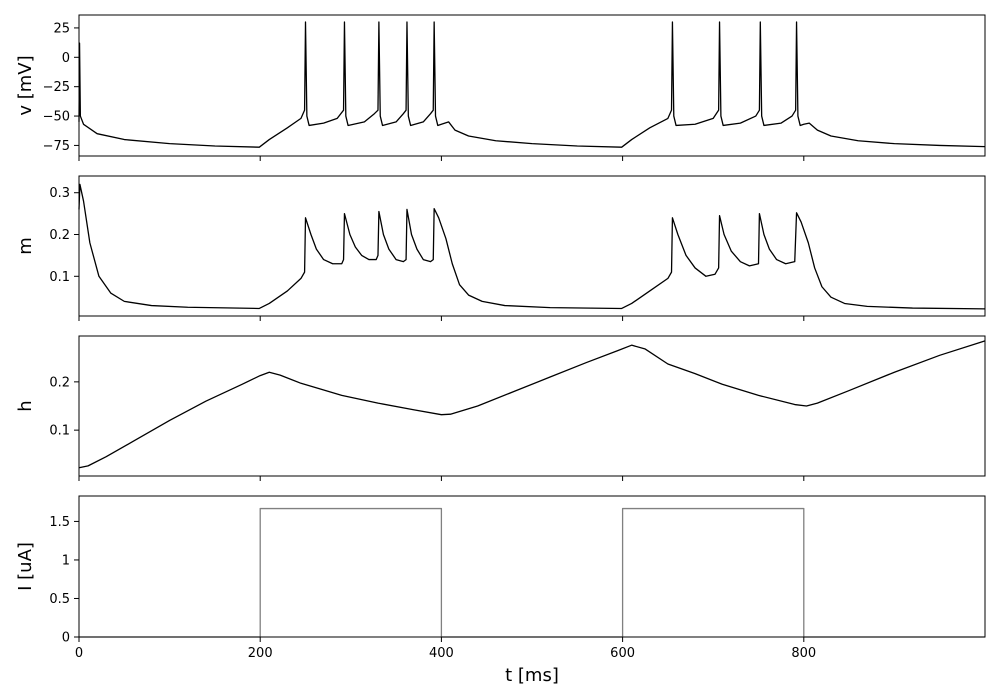 The image size is (1000, 700). What do you see at coordinates (66, 560) in the screenshot?
I see `ytick-label-current: 1` at bounding box center [66, 560].